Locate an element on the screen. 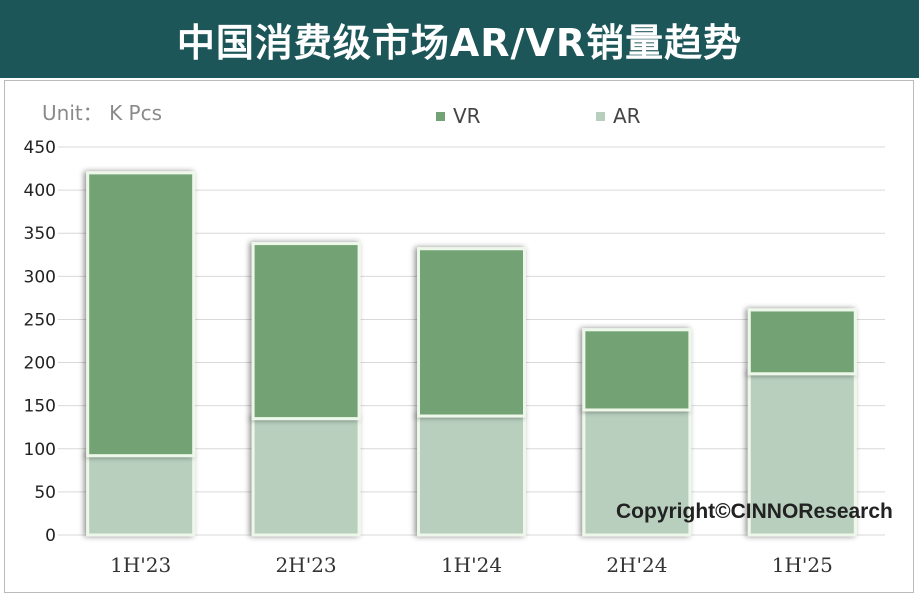 This screenshot has width=919, height=598. chart-title: 中国消费级市场AR/VR销量趋势 is located at coordinates (459, 42).